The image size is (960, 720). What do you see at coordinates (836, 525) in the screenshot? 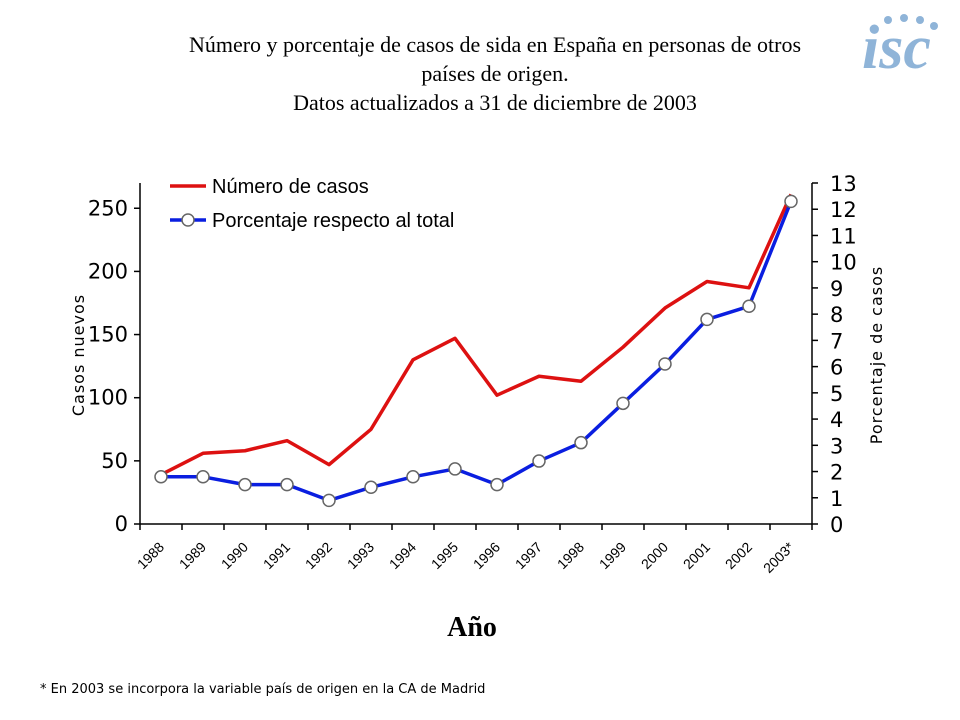
I see `right-tick-label: 0` at bounding box center [836, 525].